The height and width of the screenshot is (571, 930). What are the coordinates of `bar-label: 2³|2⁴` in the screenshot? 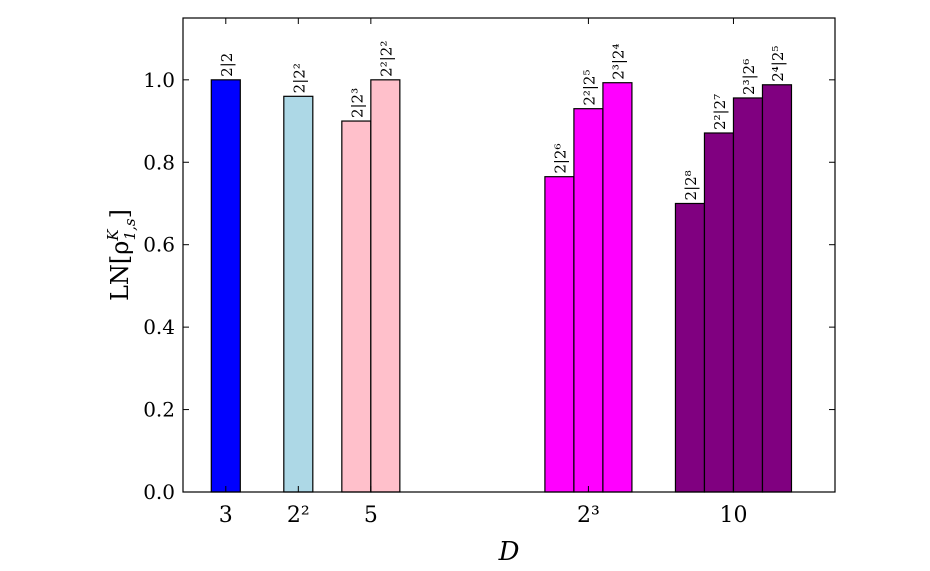 It's located at (618, 62).